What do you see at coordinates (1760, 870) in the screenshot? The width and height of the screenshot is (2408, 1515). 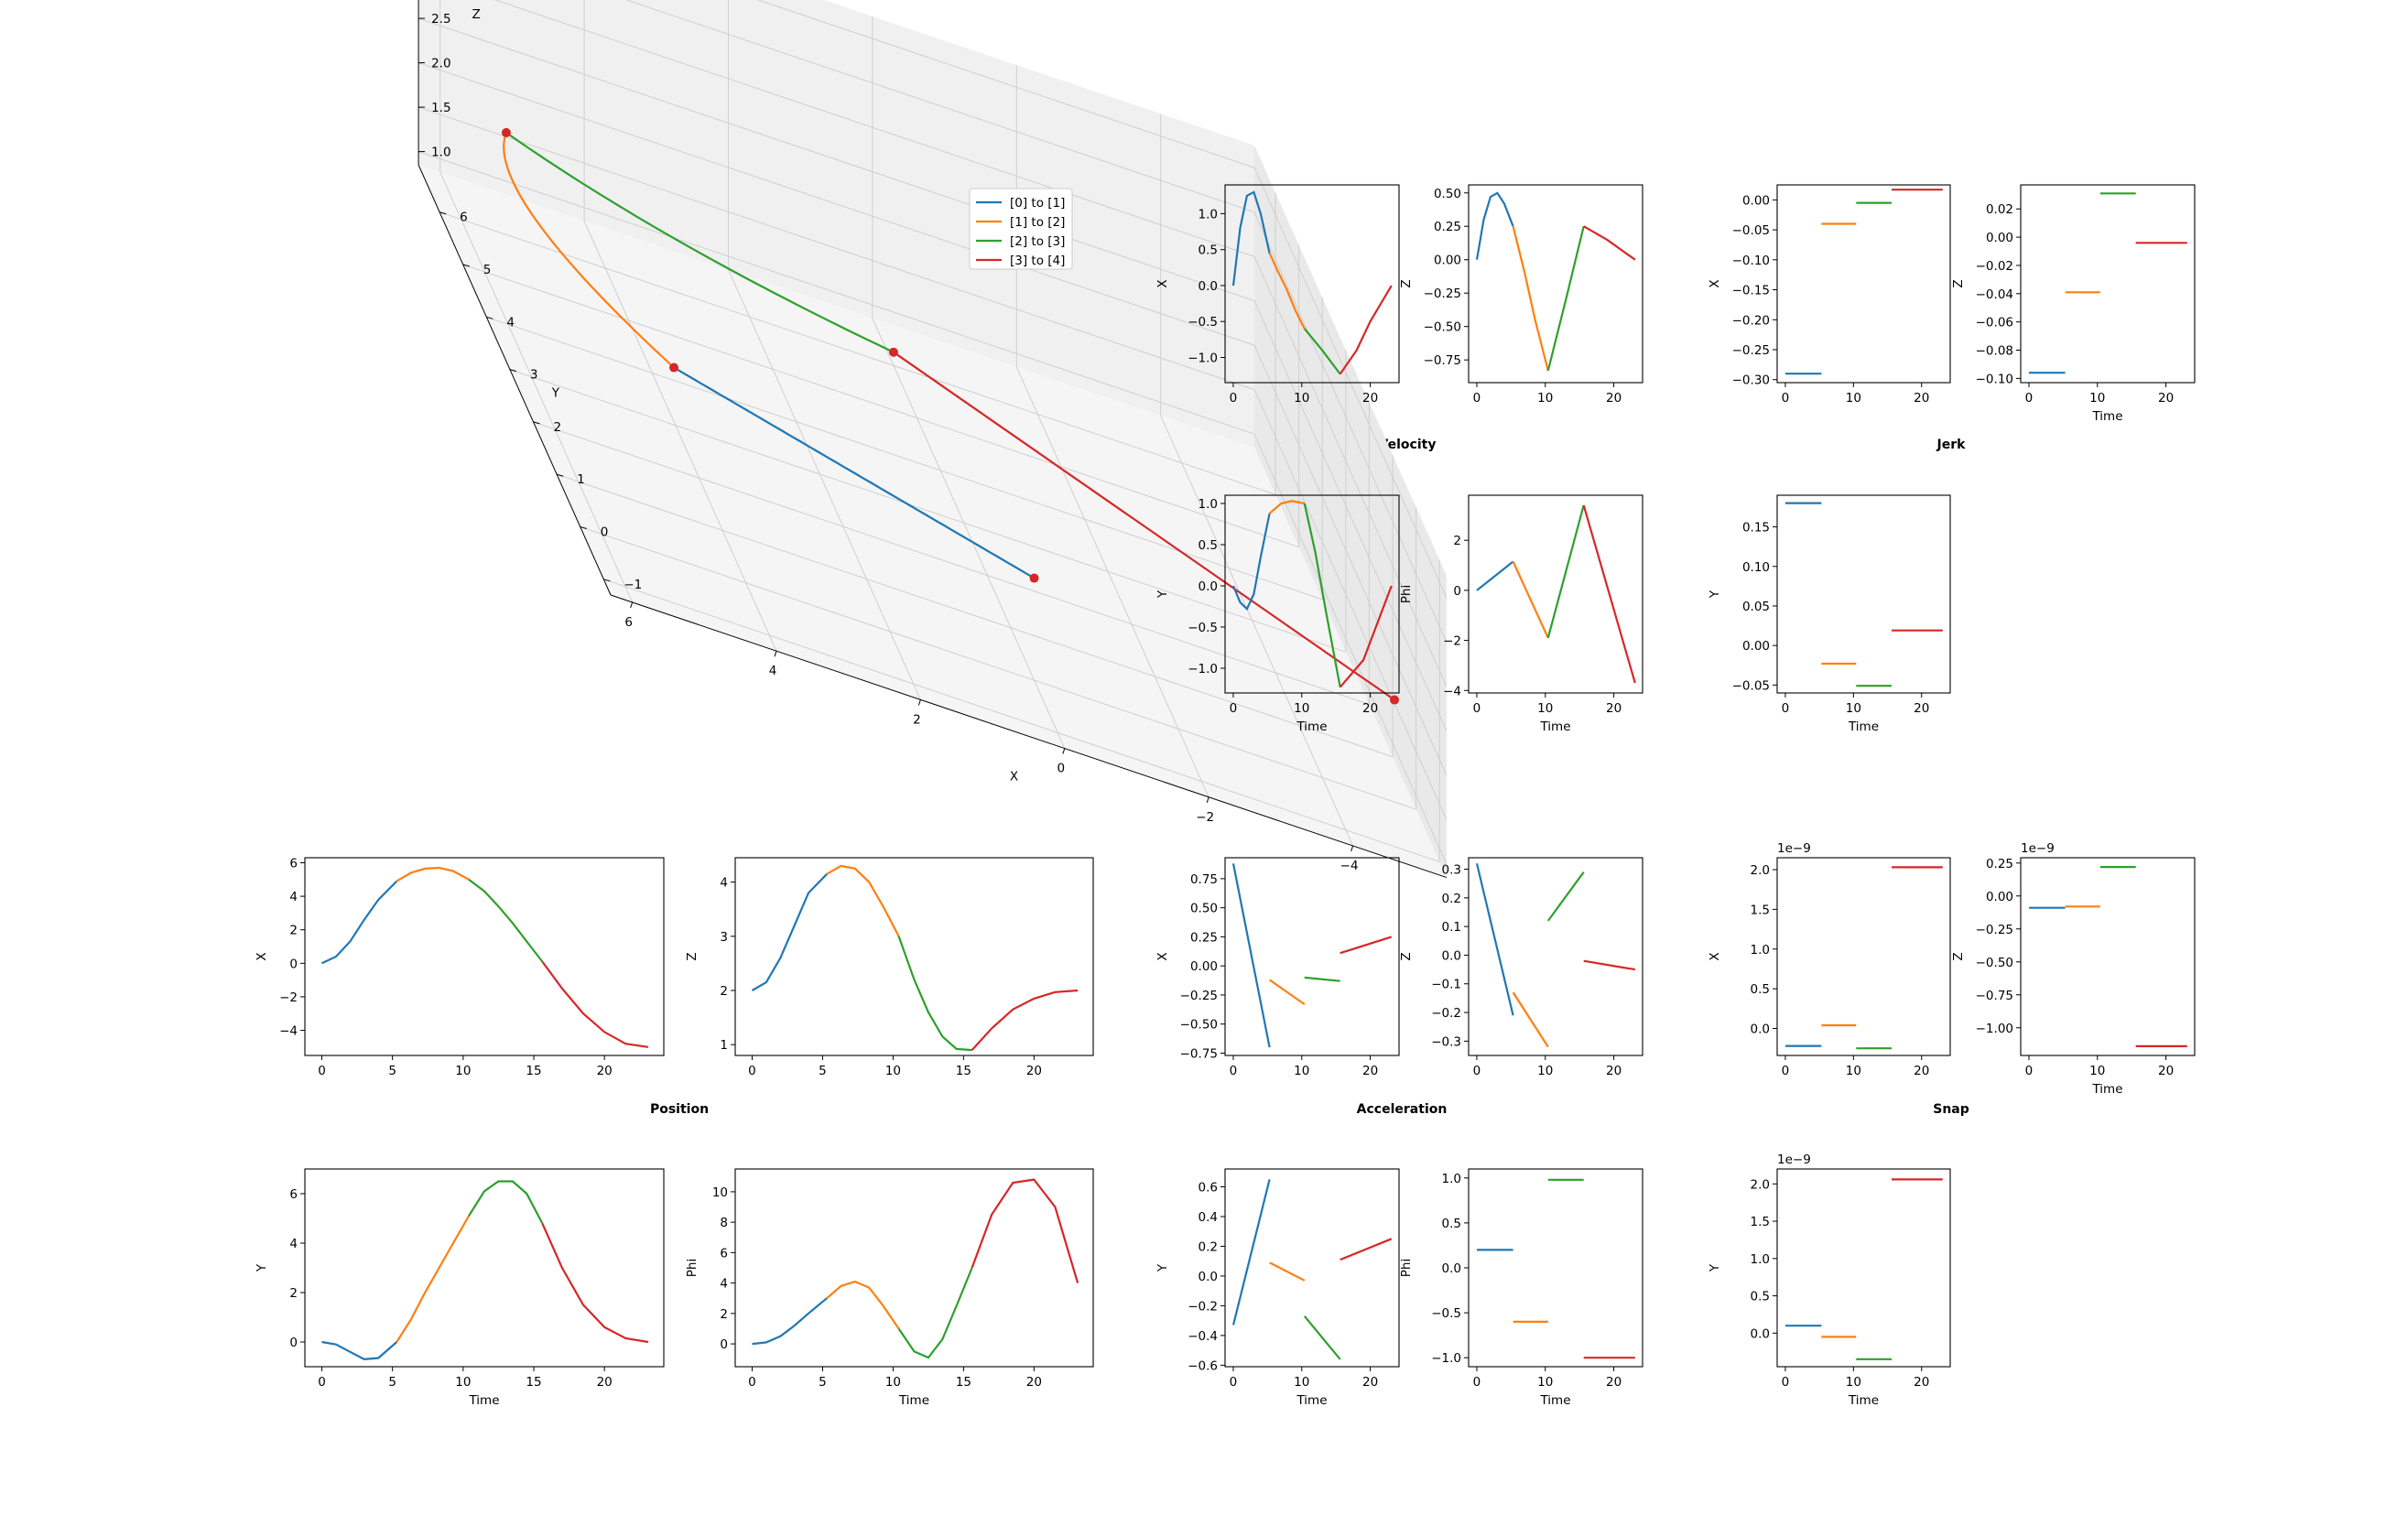 I see `y-tick-label: 2.0` at bounding box center [1760, 870].